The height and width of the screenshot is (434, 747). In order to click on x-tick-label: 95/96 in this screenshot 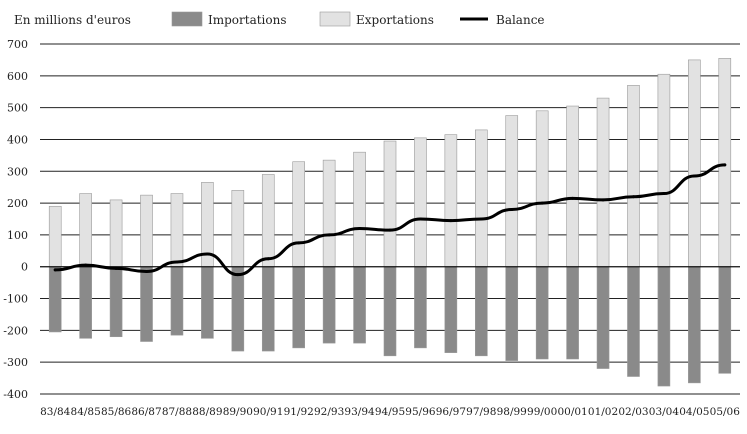, I will do `click(420, 412)`.